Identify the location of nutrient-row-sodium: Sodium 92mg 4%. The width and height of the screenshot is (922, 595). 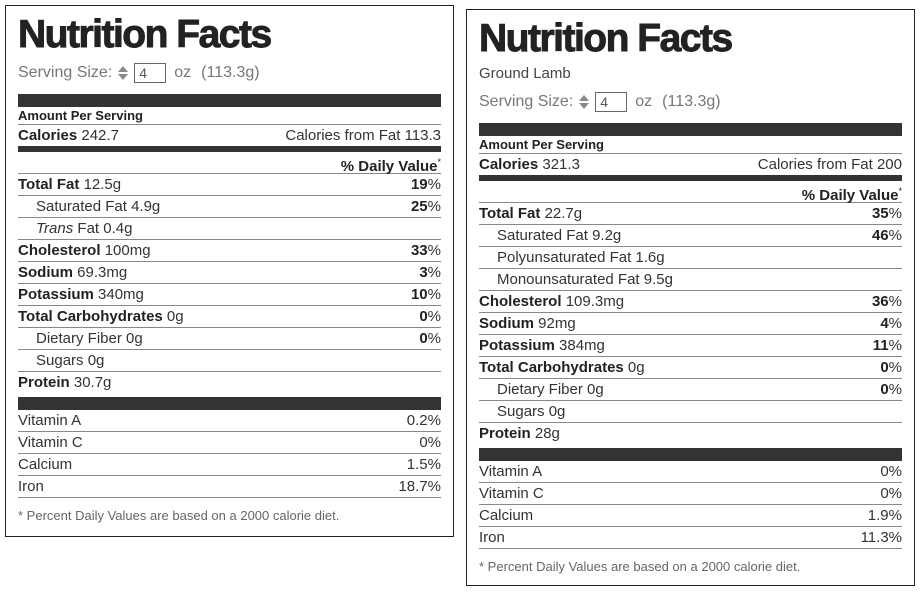
(690, 324).